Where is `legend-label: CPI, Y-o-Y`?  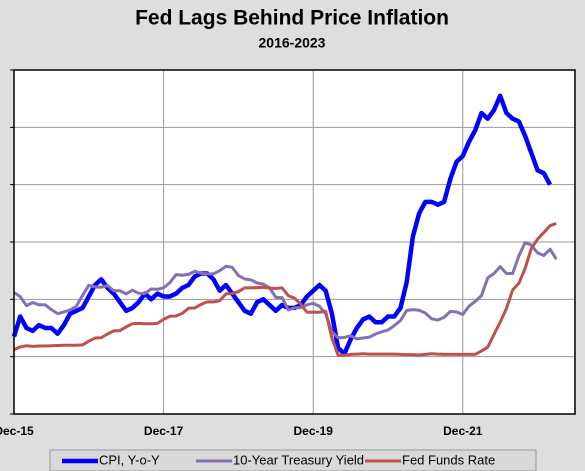
legend-label: CPI, Y-o-Y is located at coordinates (129, 459).